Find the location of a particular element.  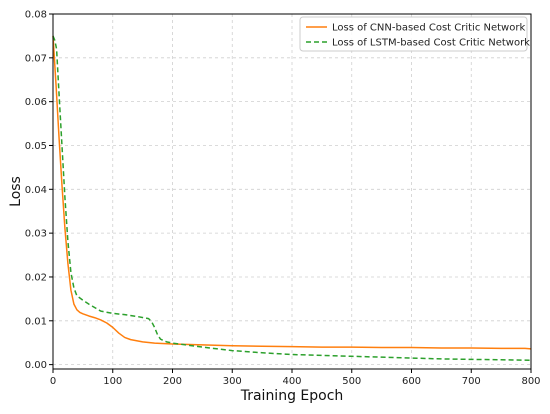

y-tick-label: 0.03 is located at coordinates (36, 234).